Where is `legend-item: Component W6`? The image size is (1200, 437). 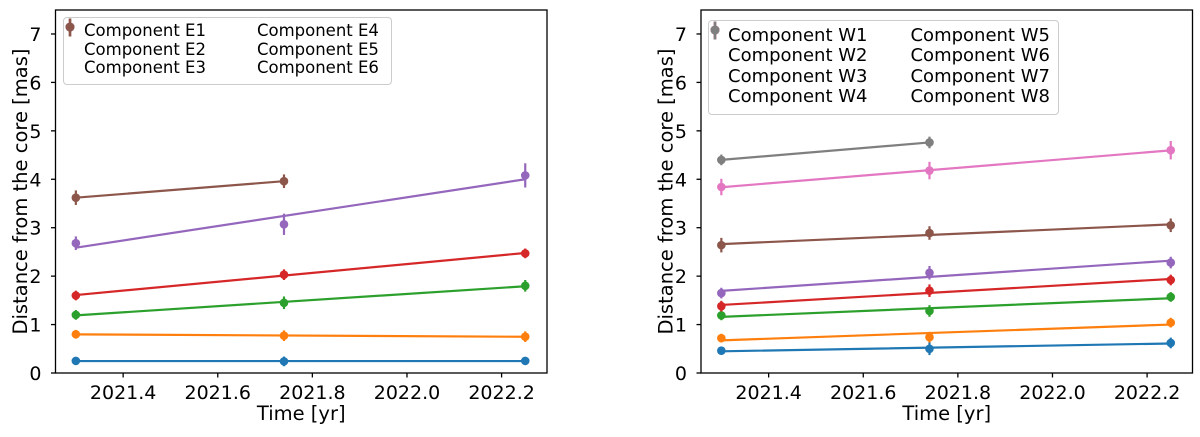 legend-item: Component W6 is located at coordinates (880, 44).